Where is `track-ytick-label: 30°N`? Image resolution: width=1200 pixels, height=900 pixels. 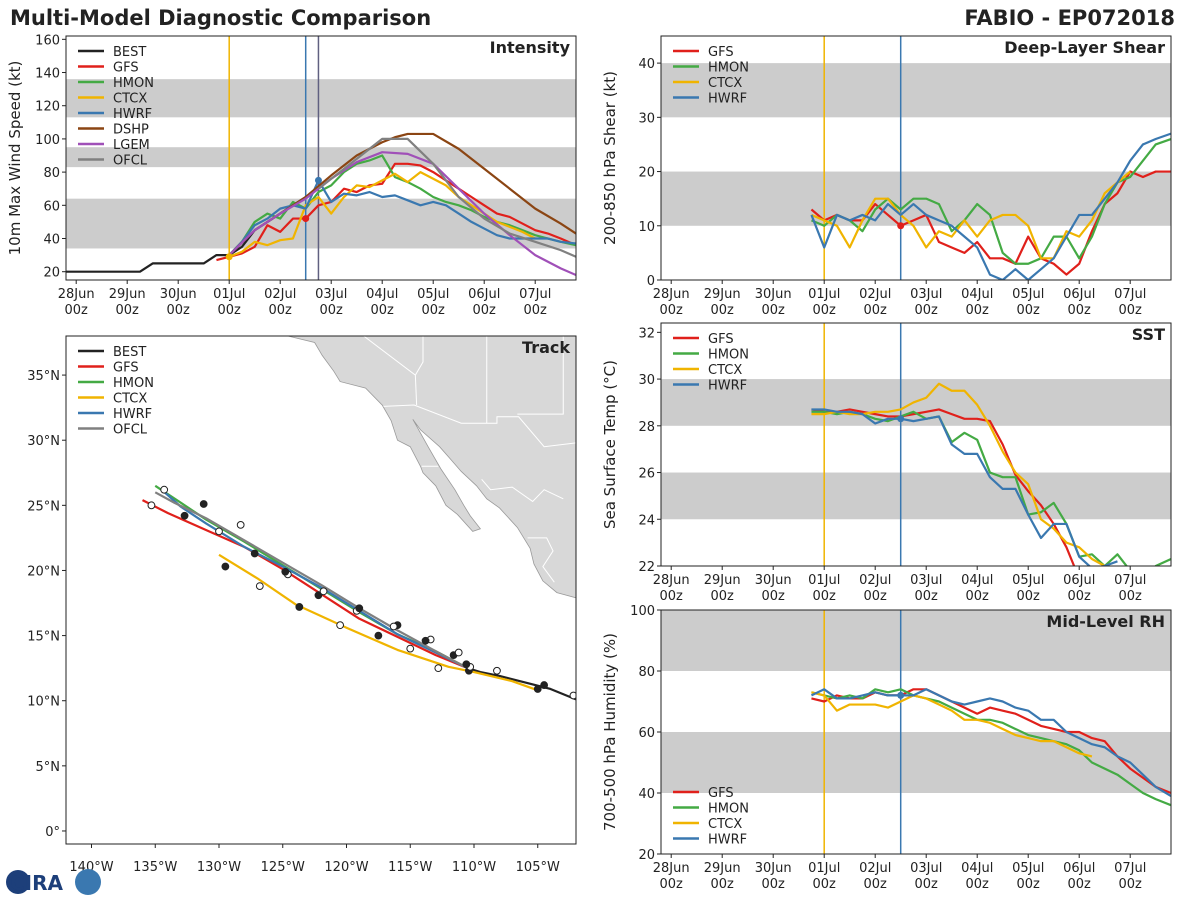
track-ytick-label: 30°N is located at coordinates (43, 441).